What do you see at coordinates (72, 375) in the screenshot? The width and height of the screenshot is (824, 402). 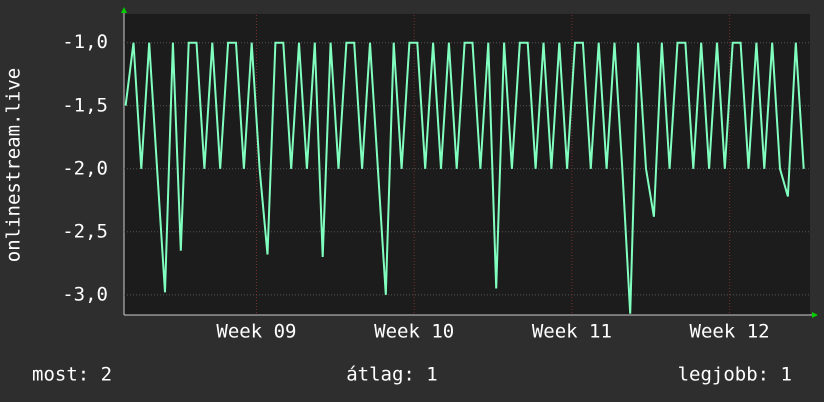 I see `legend-stat: most: 2` at bounding box center [72, 375].